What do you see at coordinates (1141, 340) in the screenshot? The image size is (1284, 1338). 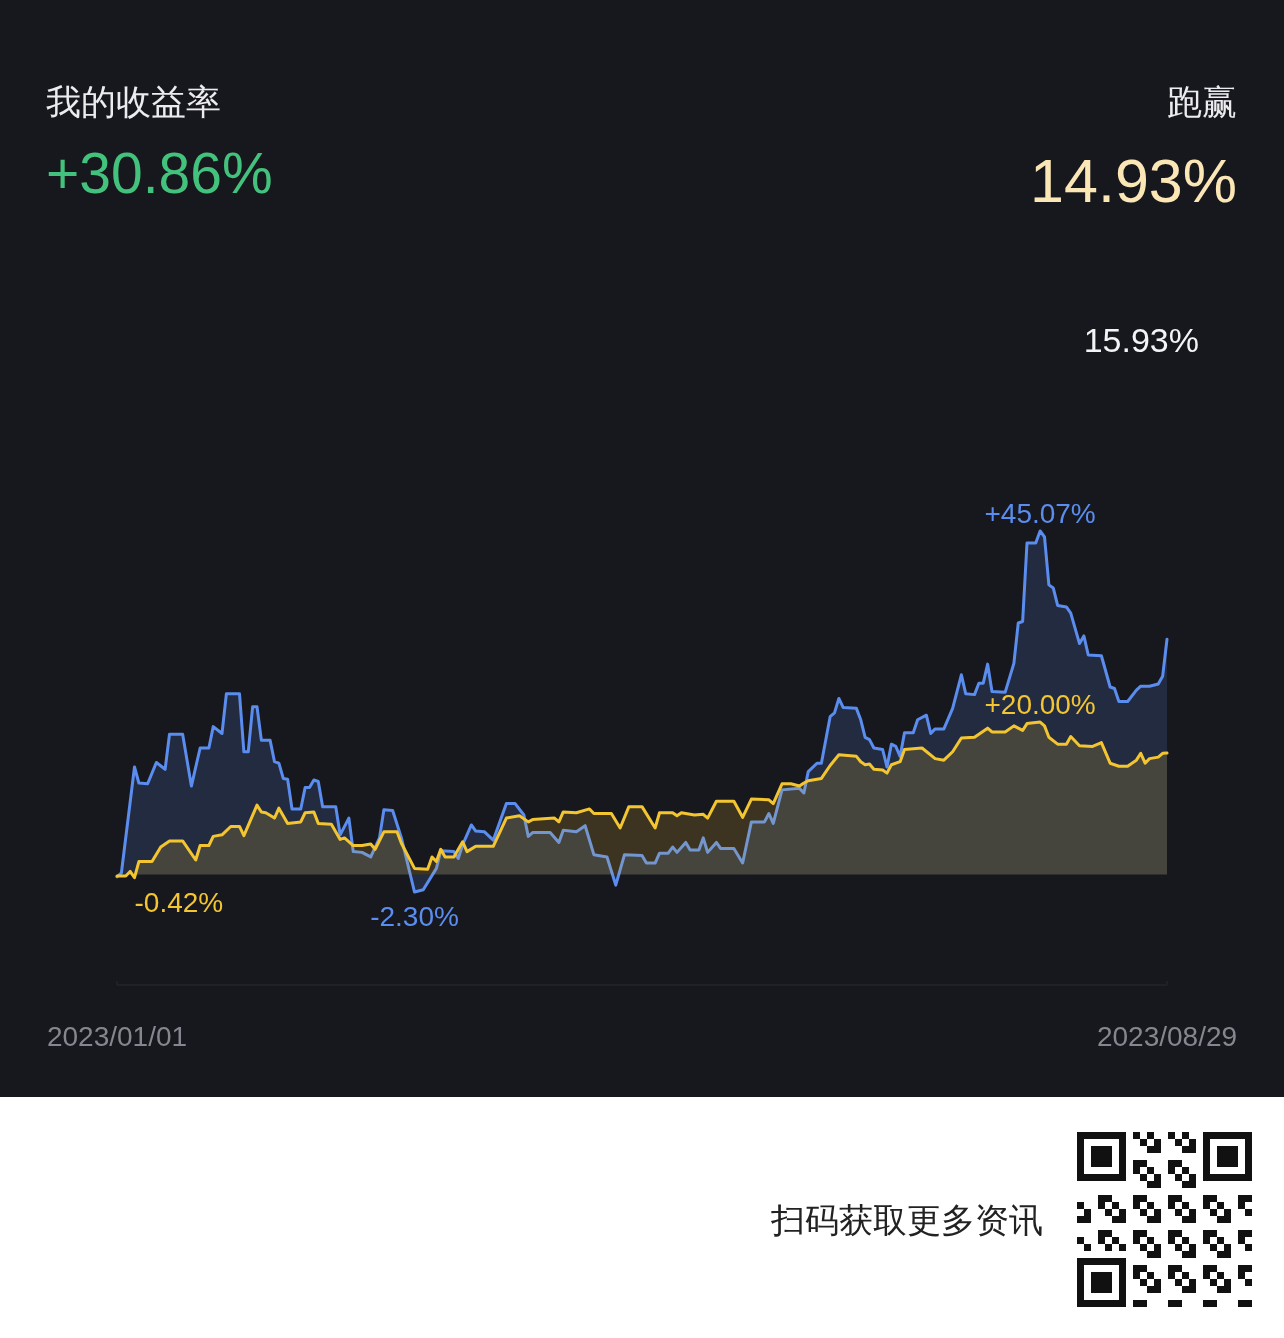 I see `text: 15.93%` at bounding box center [1141, 340].